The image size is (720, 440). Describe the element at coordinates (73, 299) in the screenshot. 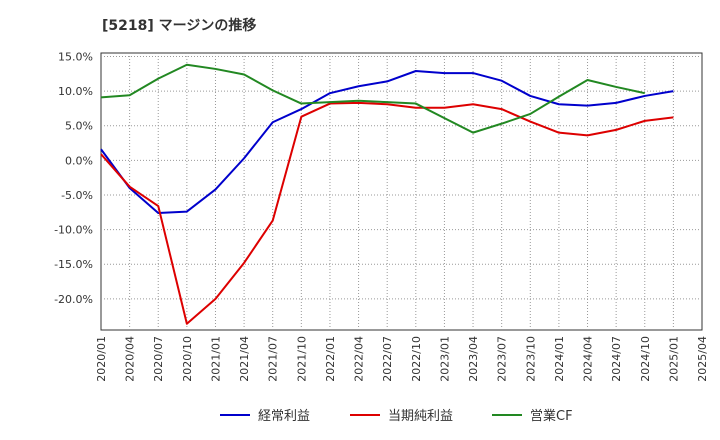

I see `y-tick-label: -20.0%` at that location.